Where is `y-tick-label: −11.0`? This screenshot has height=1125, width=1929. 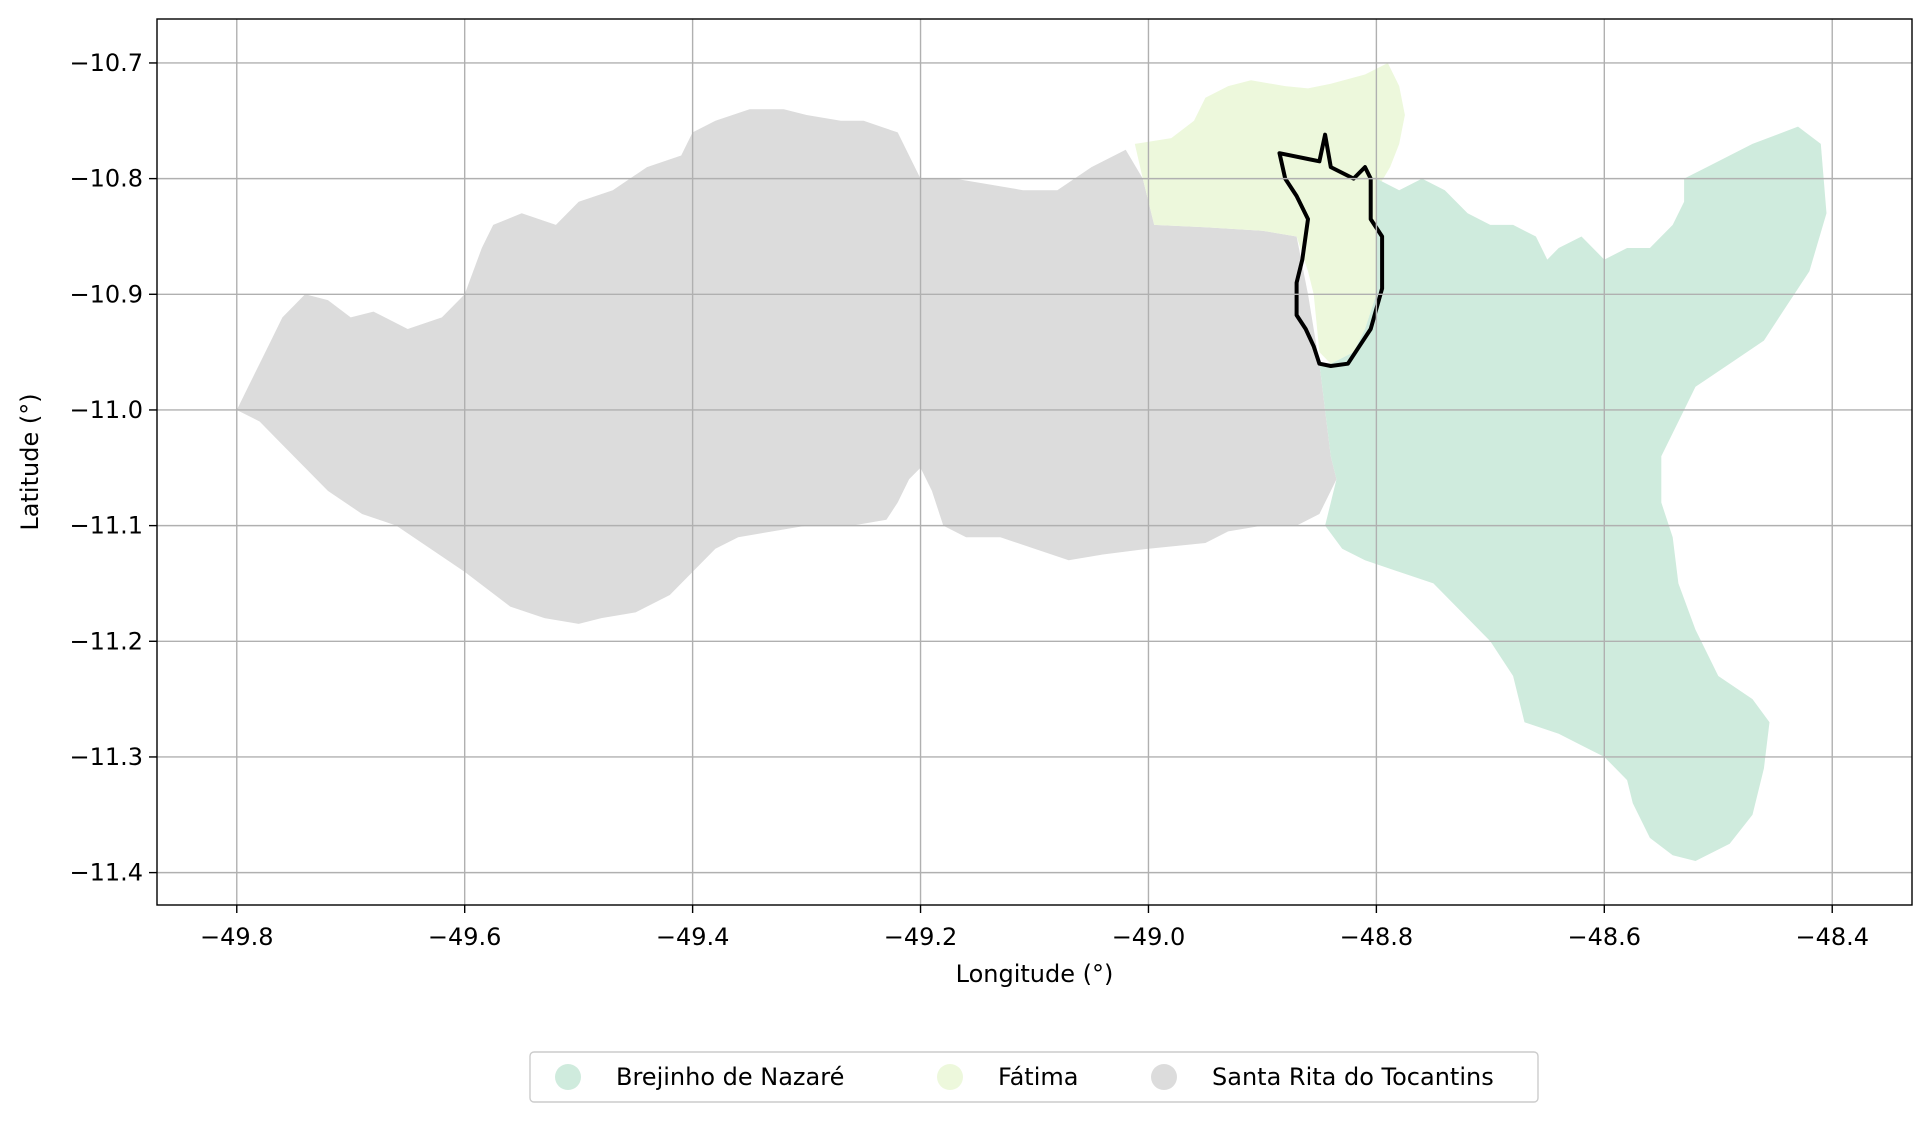
y-tick-label: −11.0 is located at coordinates (106, 410).